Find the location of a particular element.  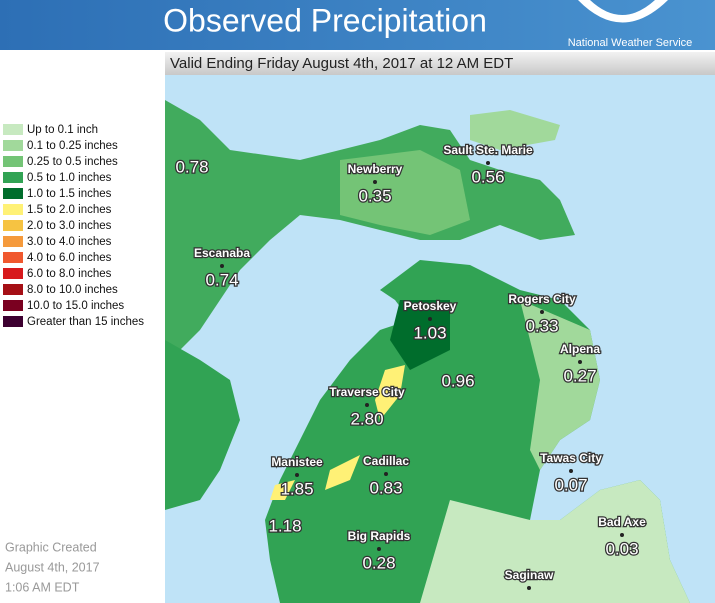

legend-label: 0.25 to 0.5 inches is located at coordinates (72, 162).